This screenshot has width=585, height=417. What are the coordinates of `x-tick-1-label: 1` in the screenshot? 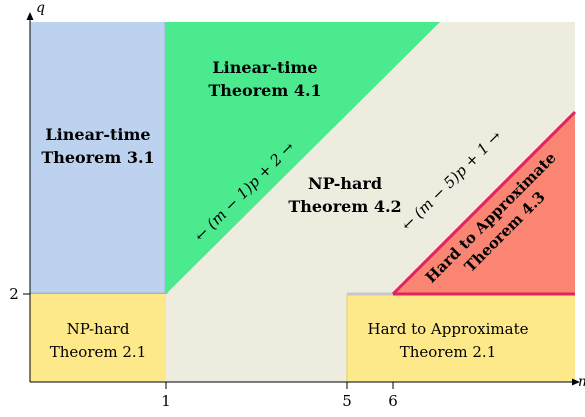 It's located at (166, 401).